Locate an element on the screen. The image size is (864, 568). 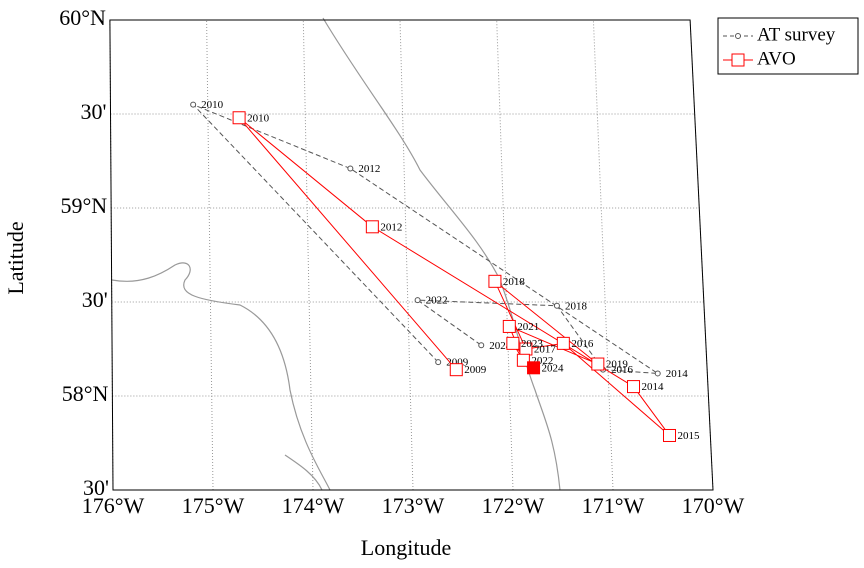
x-tick-label: 171°W is located at coordinates (613, 505).